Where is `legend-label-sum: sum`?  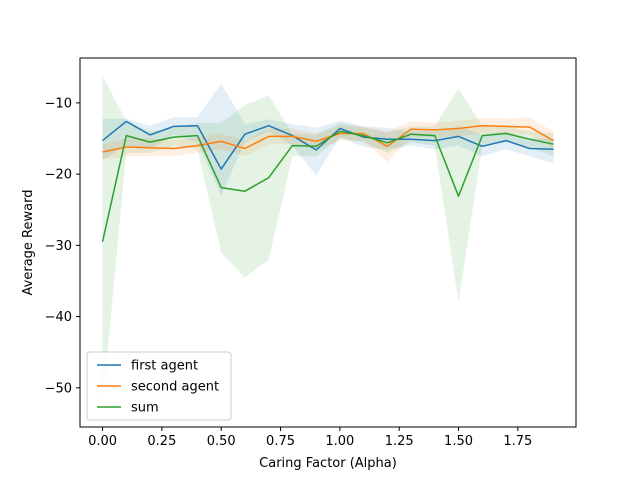 legend-label-sum: sum is located at coordinates (145, 408).